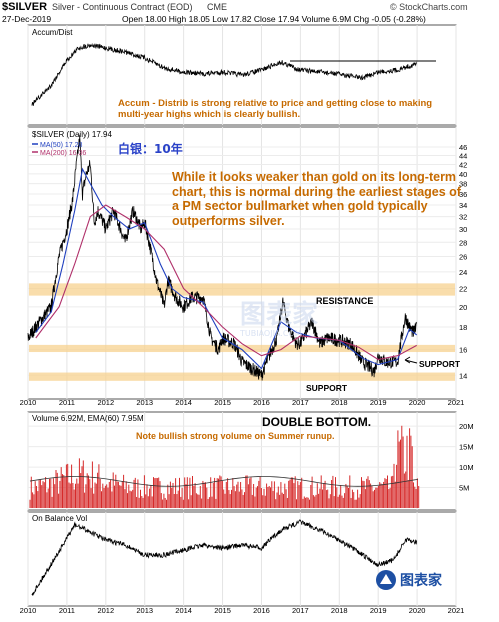  What do you see at coordinates (327, 388) in the screenshot?
I see `support-label-bottom: SUPPORT` at bounding box center [327, 388].